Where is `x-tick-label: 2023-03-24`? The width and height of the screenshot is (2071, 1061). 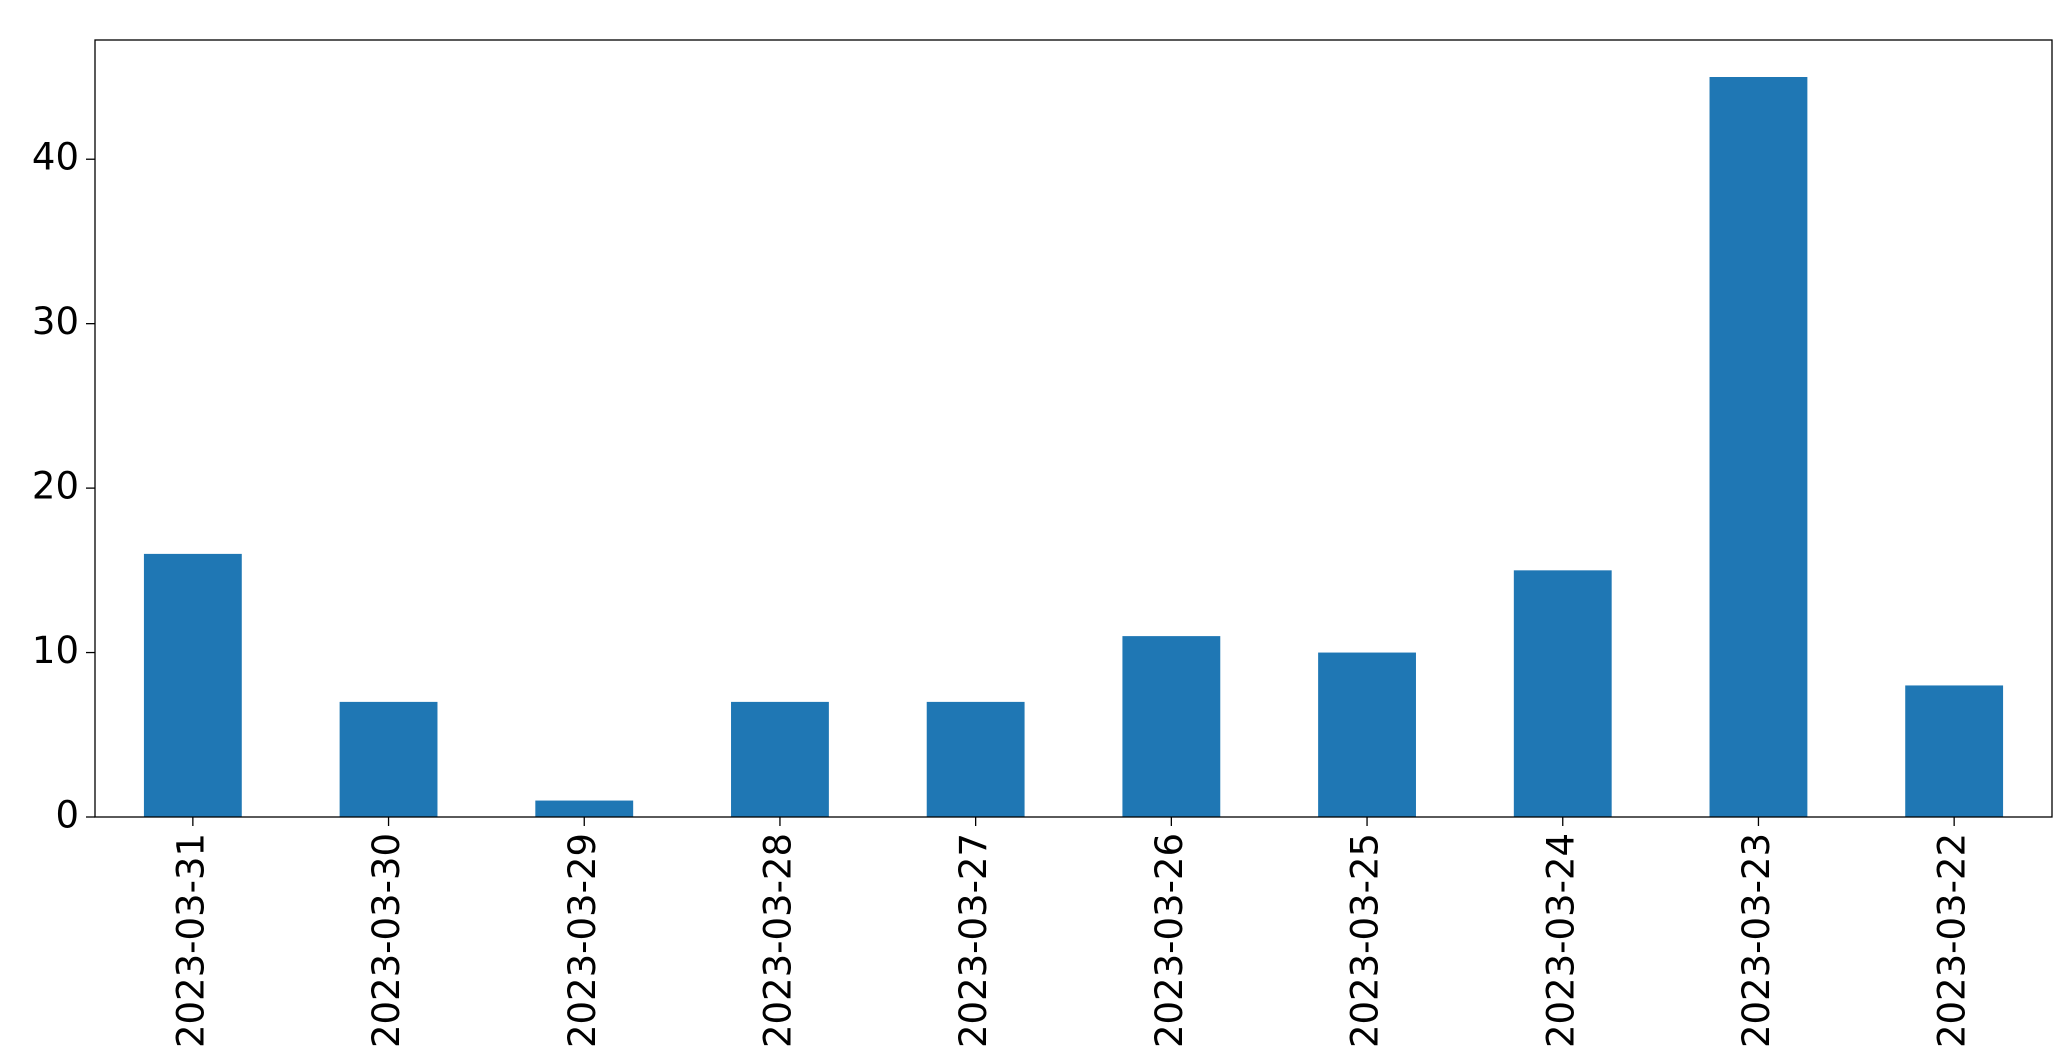
x-tick-label: 2023-03-24 is located at coordinates (1560, 940).